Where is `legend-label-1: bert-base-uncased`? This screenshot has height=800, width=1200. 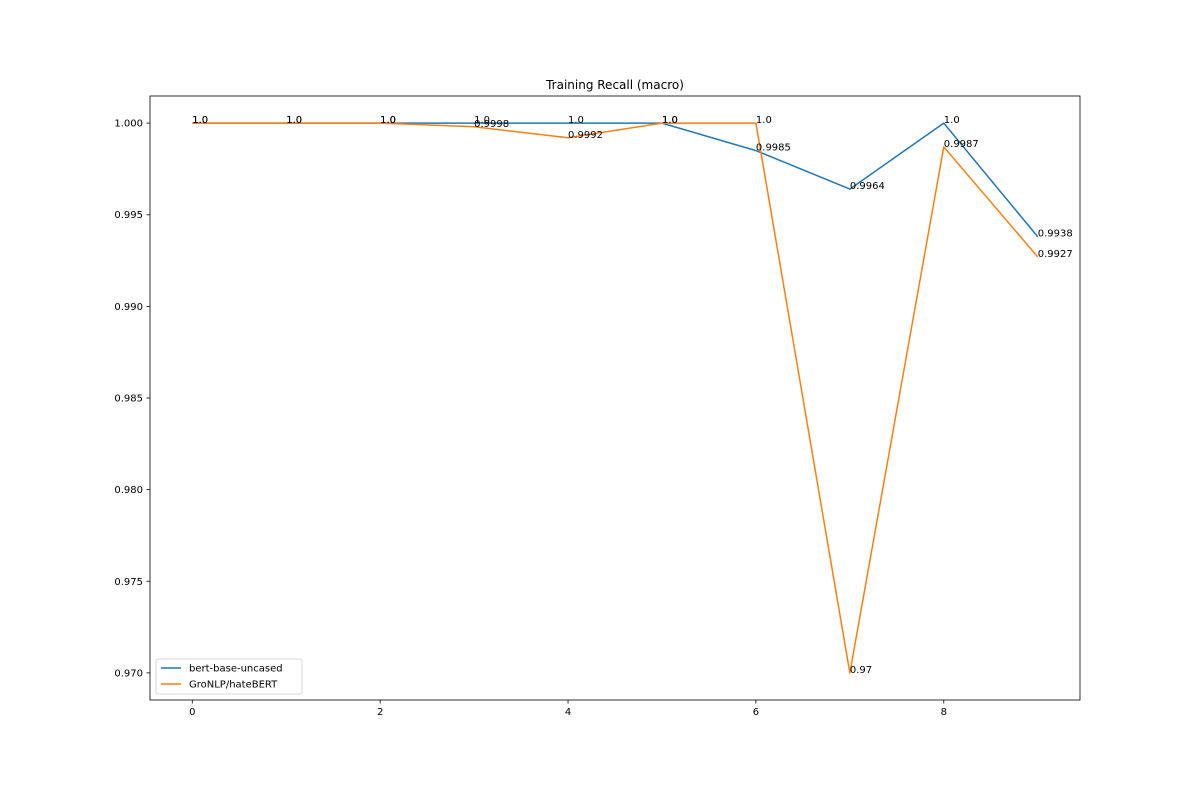
legend-label-1: bert-base-uncased is located at coordinates (236, 669).